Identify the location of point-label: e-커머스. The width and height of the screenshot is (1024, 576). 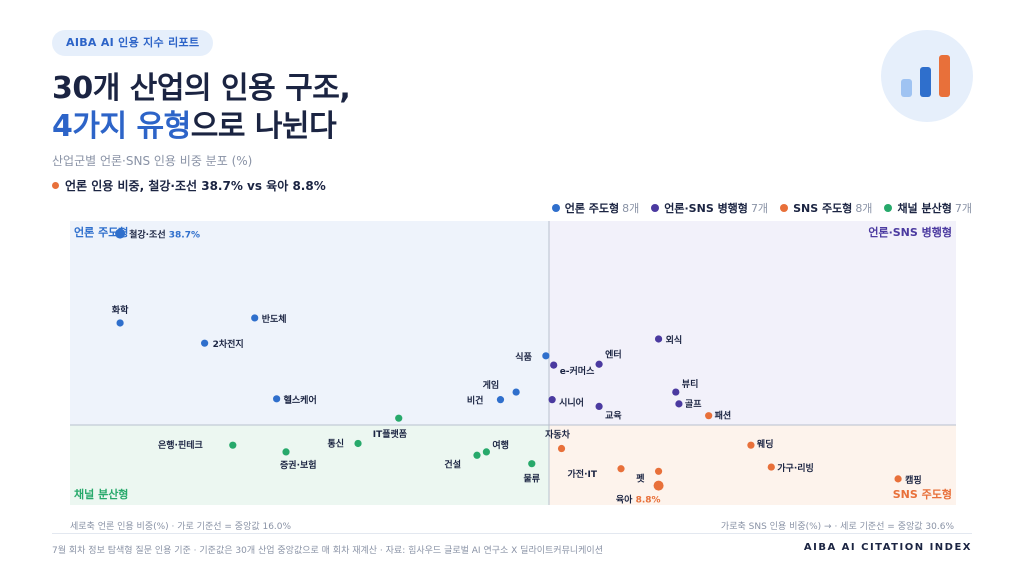
(577, 371).